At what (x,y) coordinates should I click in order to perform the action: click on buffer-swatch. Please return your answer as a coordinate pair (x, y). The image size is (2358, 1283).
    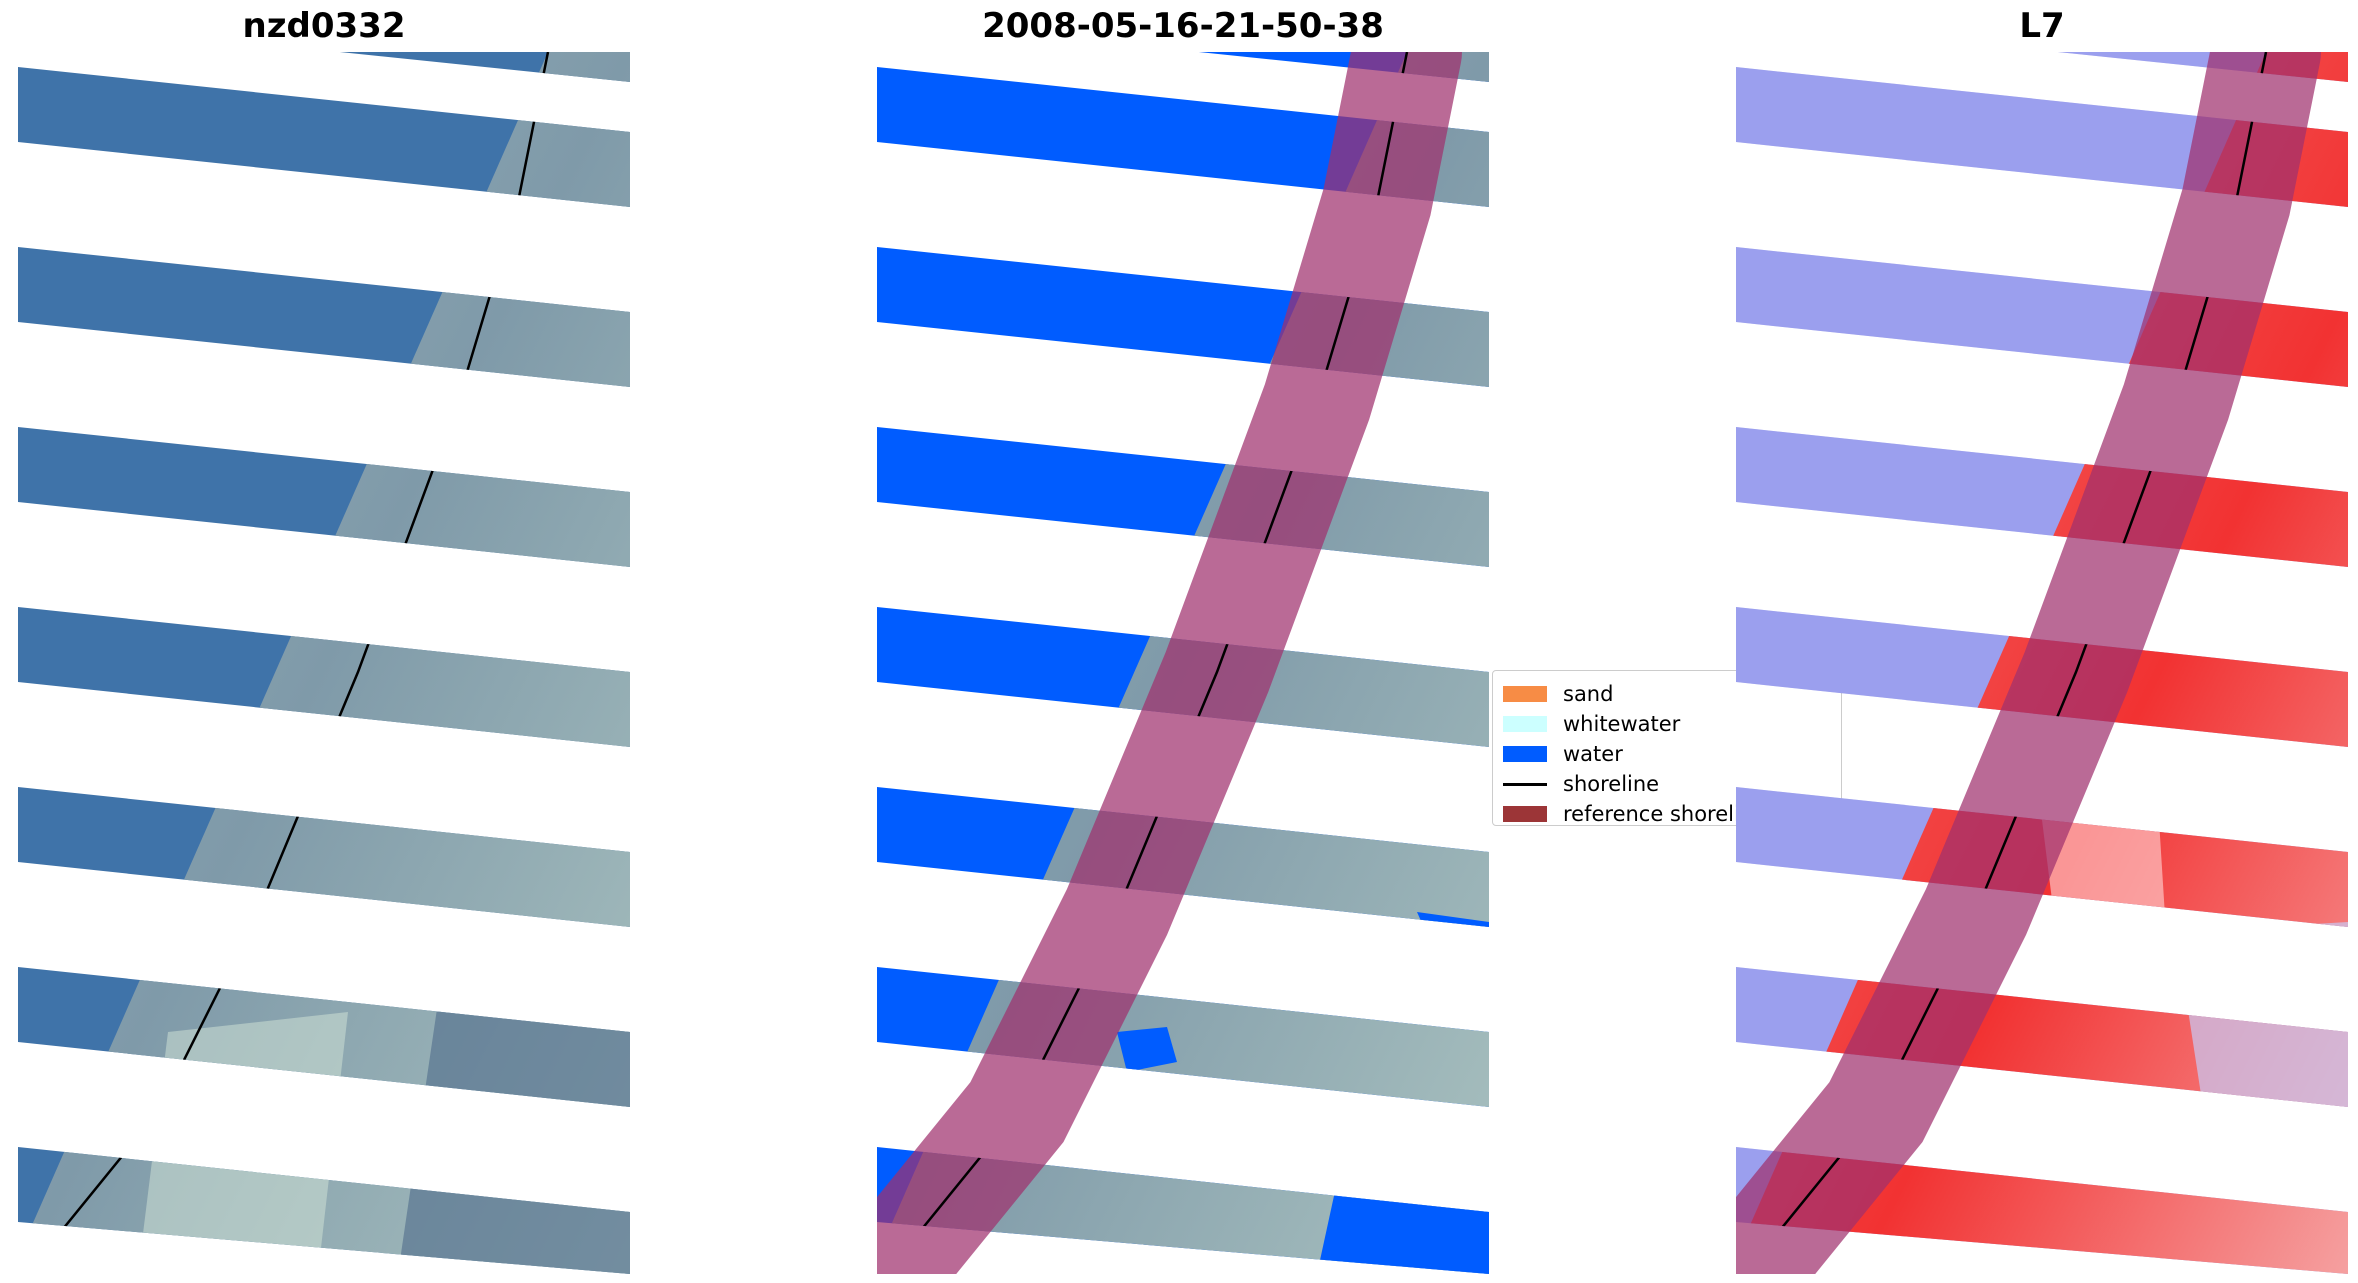
    Looking at the image, I should click on (1525, 814).